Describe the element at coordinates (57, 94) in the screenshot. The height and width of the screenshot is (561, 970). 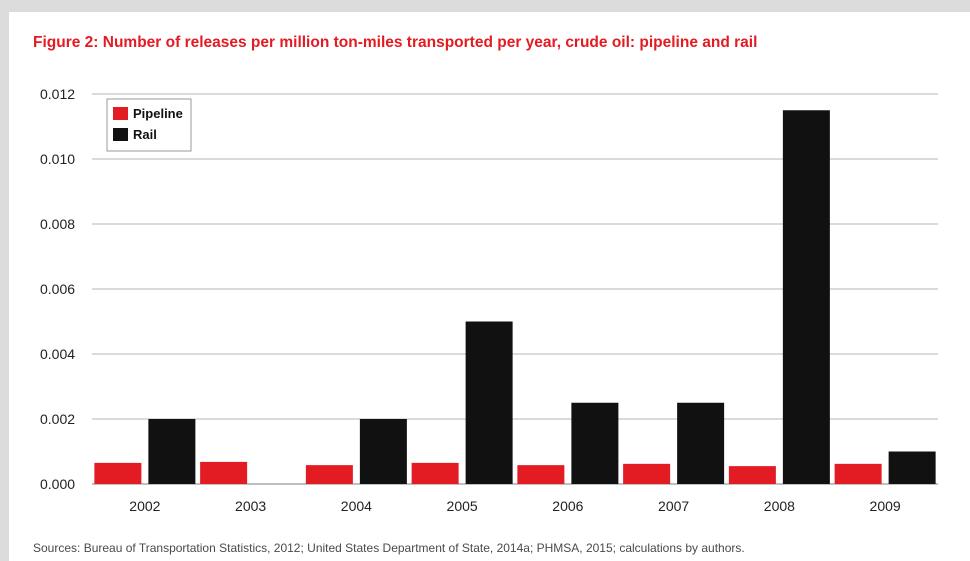
I see `y-tick-label: 0.012` at that location.